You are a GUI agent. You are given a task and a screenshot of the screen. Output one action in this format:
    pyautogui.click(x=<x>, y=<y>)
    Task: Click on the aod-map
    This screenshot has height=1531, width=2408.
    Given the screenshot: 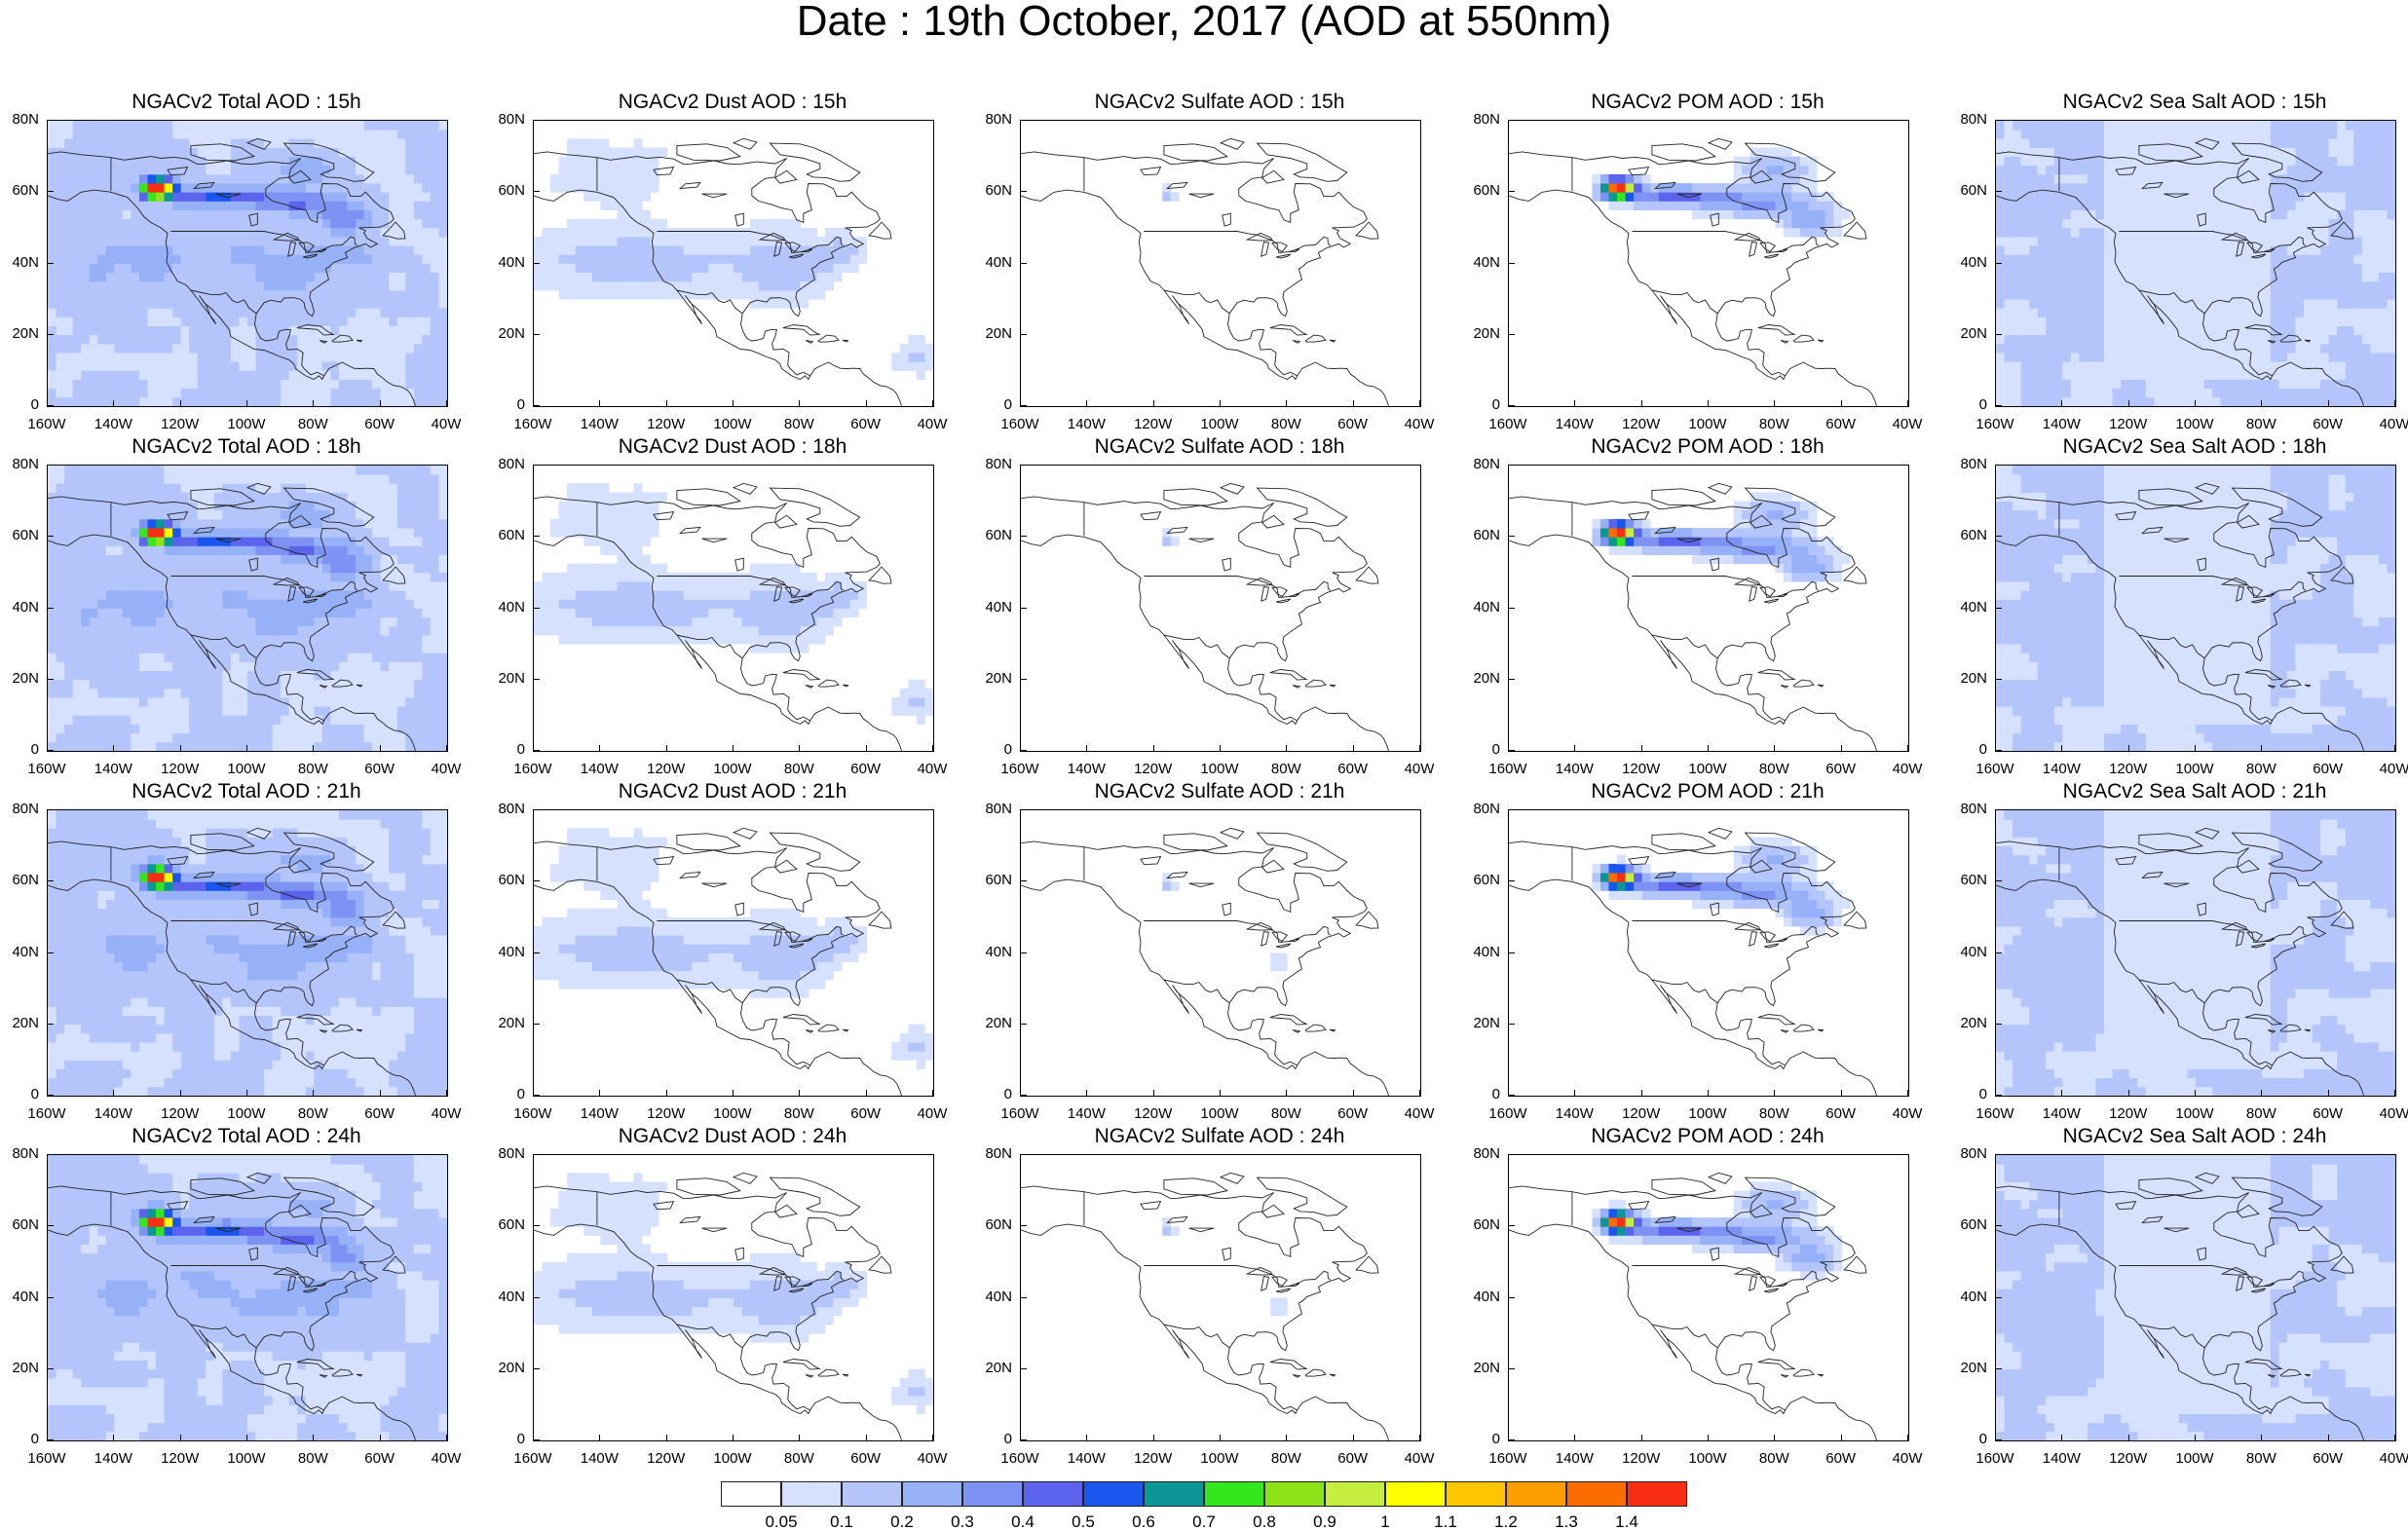 What is the action you would take?
    pyautogui.click(x=247, y=263)
    